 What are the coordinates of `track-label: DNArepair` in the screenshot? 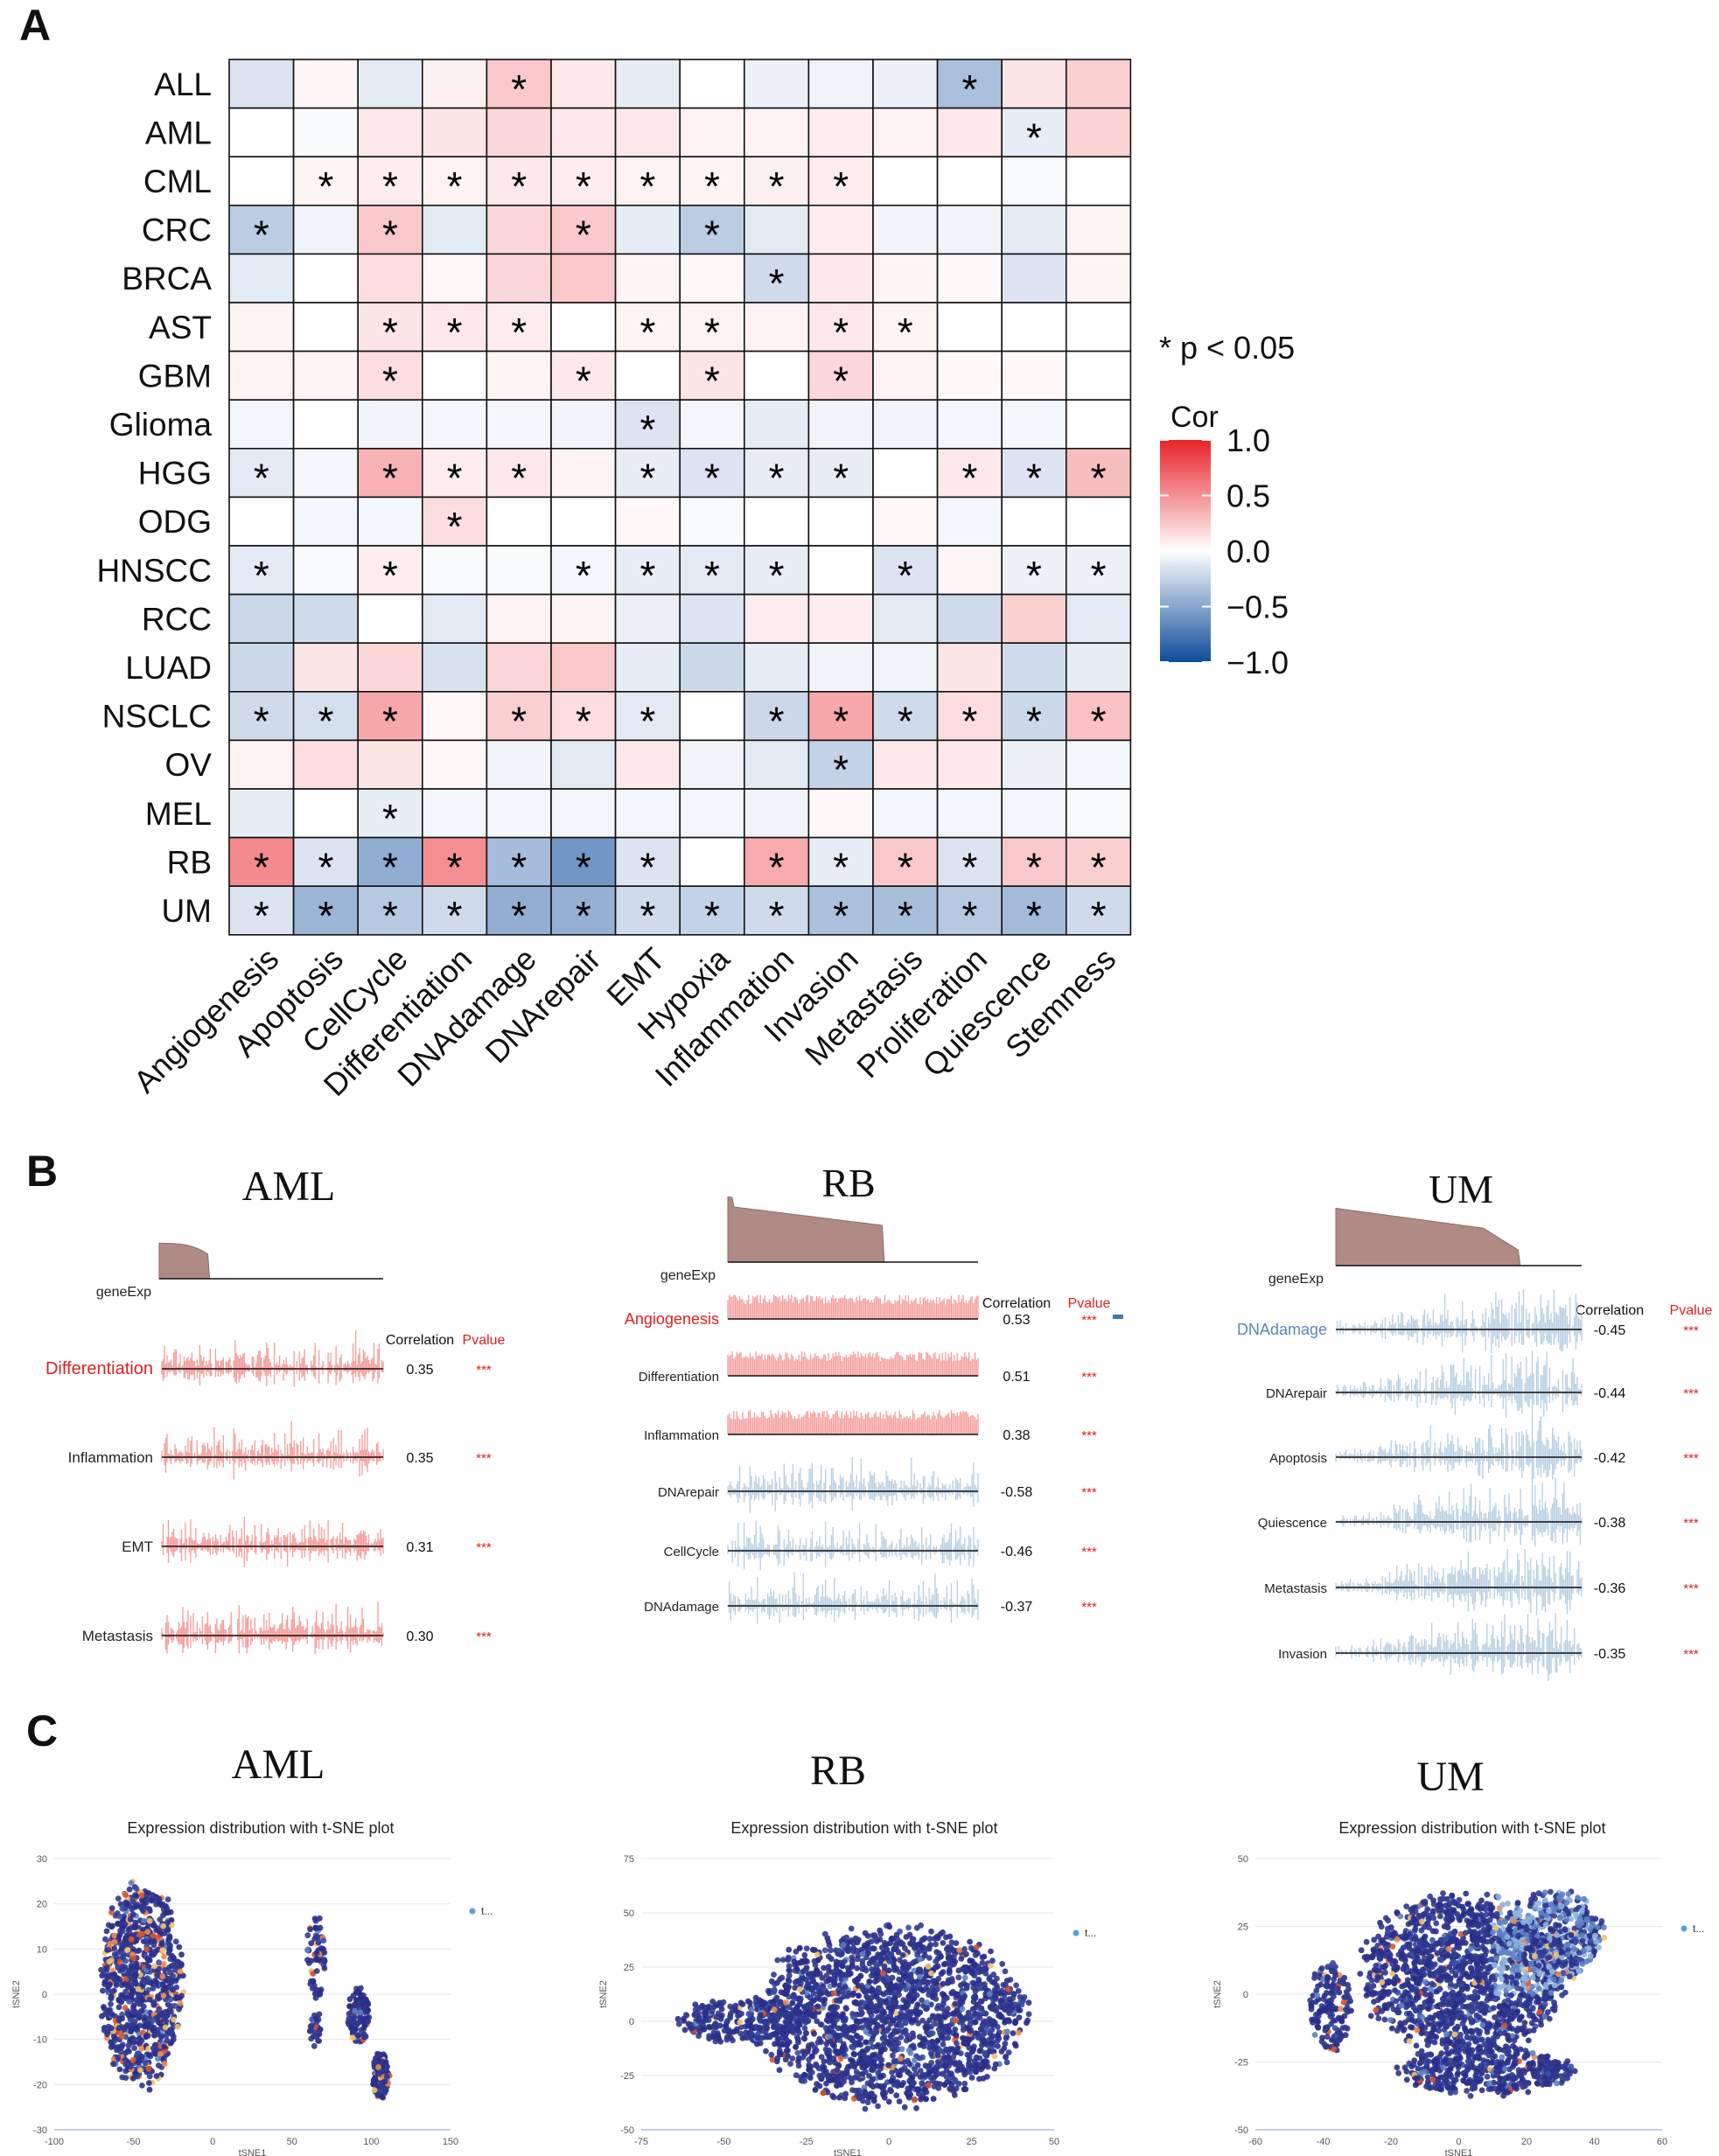 It's located at (688, 1493).